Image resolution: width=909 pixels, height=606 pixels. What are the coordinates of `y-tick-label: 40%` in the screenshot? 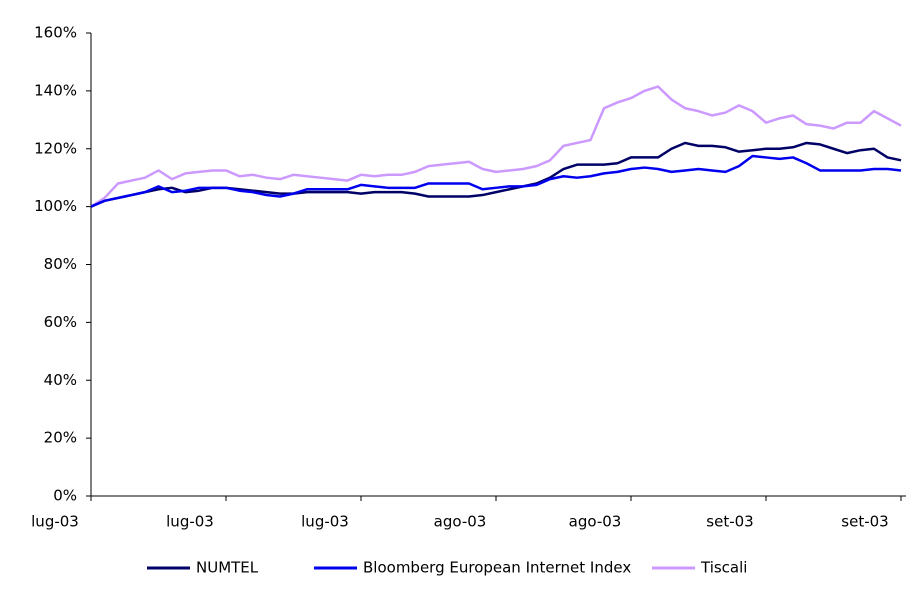 It's located at (60, 380).